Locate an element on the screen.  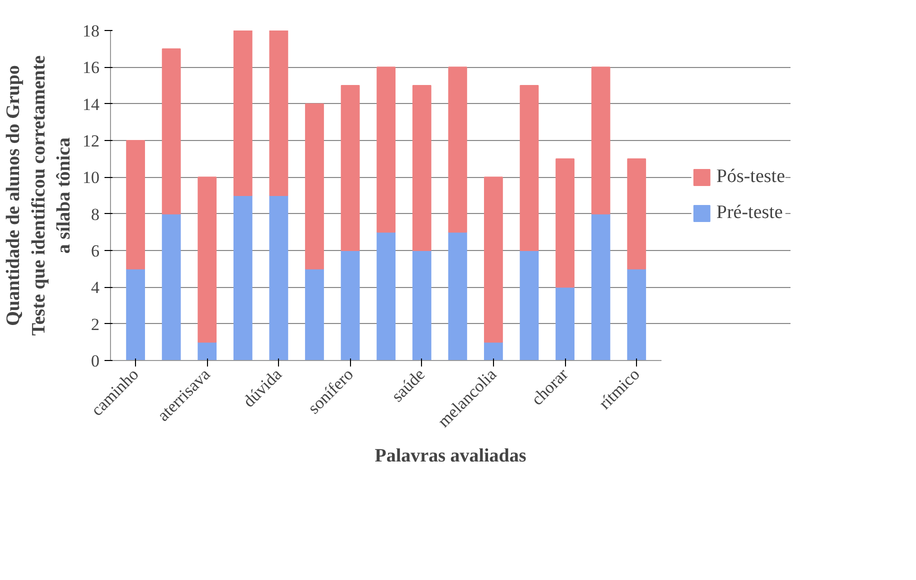
y-tick-label: 14 is located at coordinates (91, 104).